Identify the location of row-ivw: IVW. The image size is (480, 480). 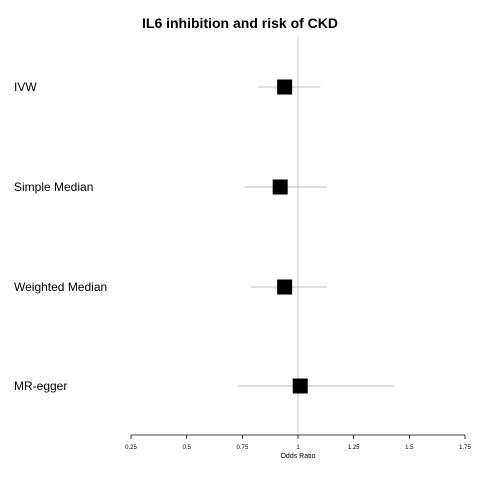
(167, 87).